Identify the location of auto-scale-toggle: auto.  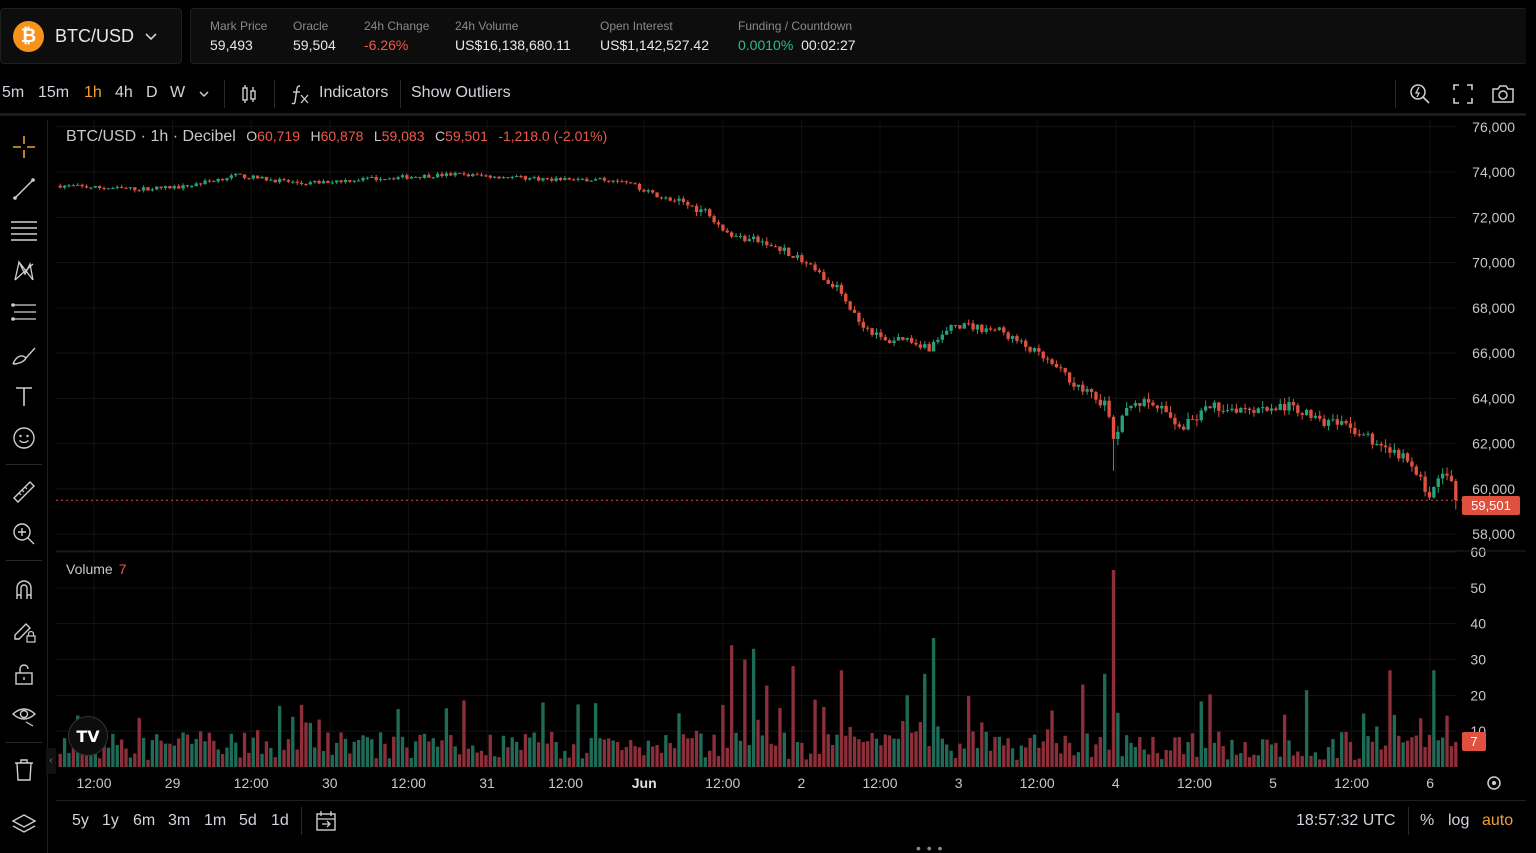
(1498, 820).